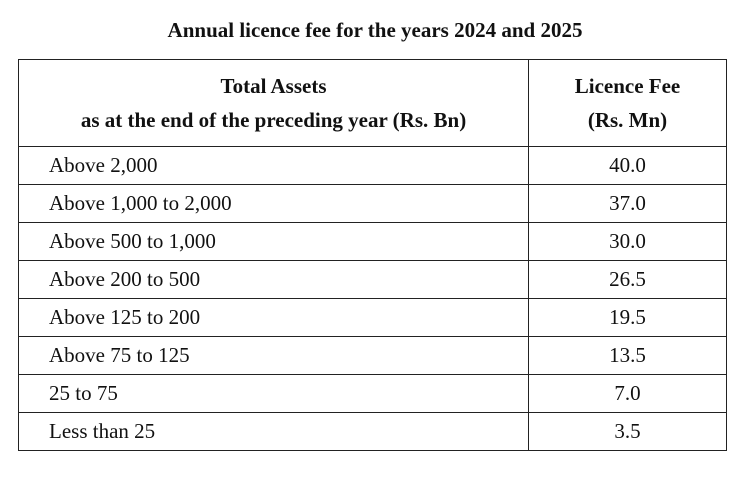 This screenshot has height=497, width=750. I want to click on fee-cell: 13.5, so click(627, 355).